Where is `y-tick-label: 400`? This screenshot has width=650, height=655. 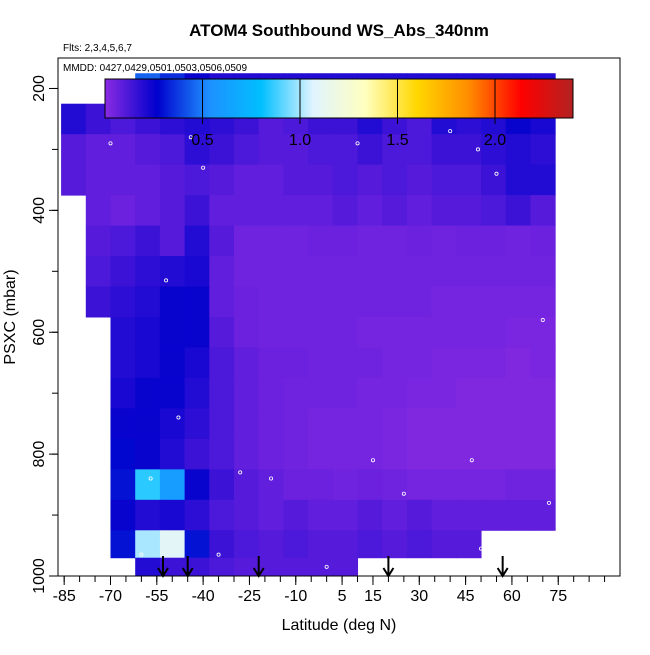
y-tick-label: 400 is located at coordinates (39, 210).